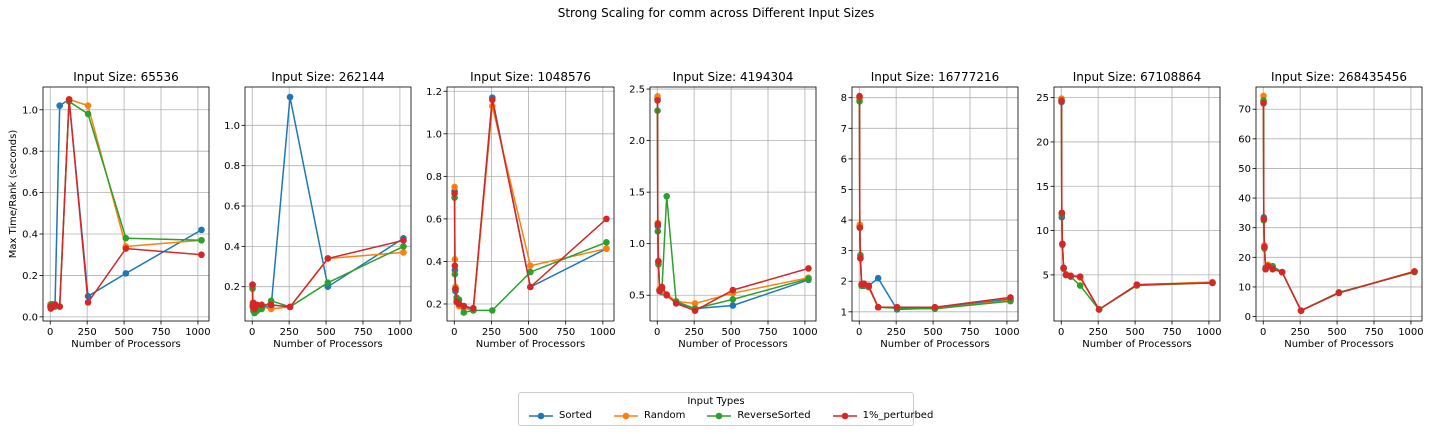  Describe the element at coordinates (1244, 110) in the screenshot. I see `y-tick-label: 70` at that location.